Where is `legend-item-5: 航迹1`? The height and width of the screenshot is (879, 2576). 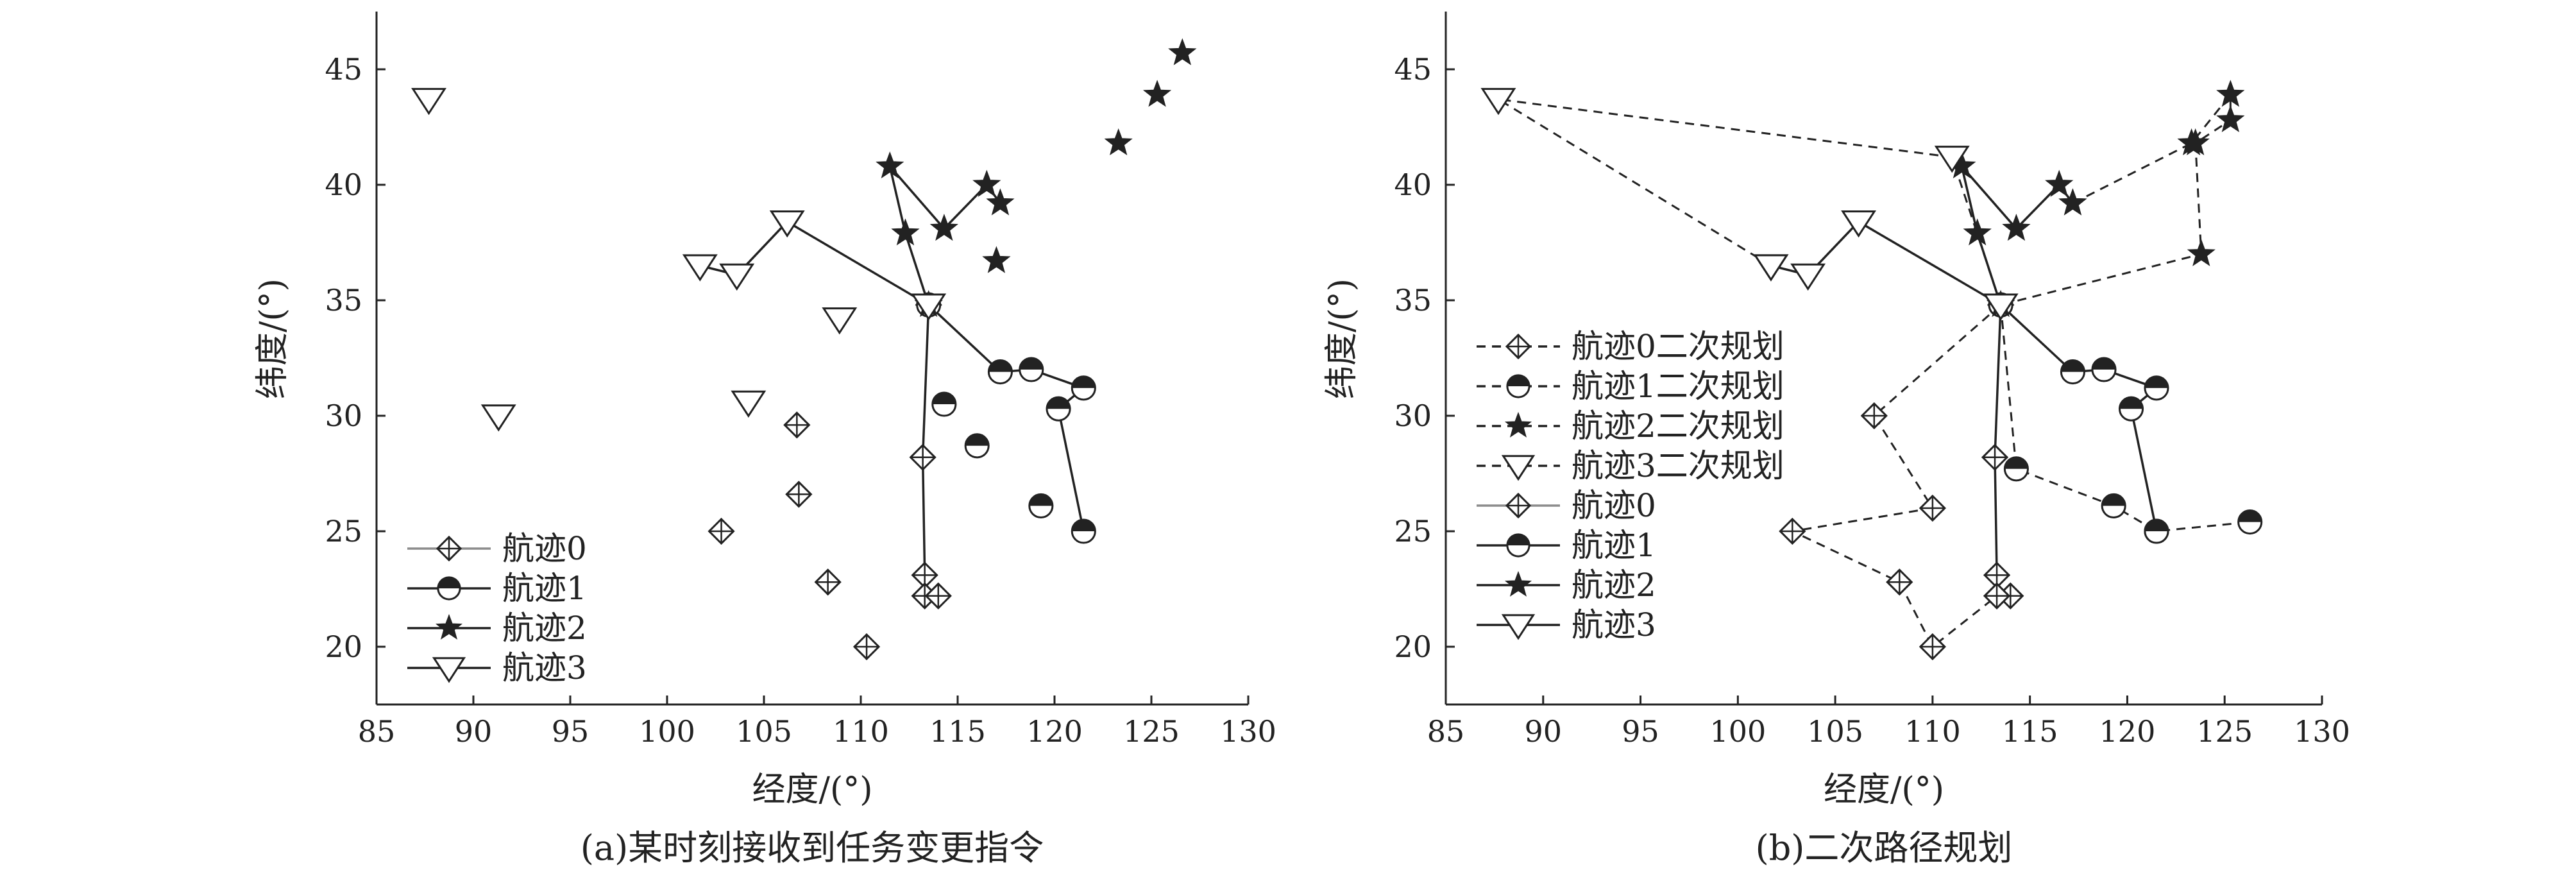 legend-item-5: 航迹1 is located at coordinates (1566, 545).